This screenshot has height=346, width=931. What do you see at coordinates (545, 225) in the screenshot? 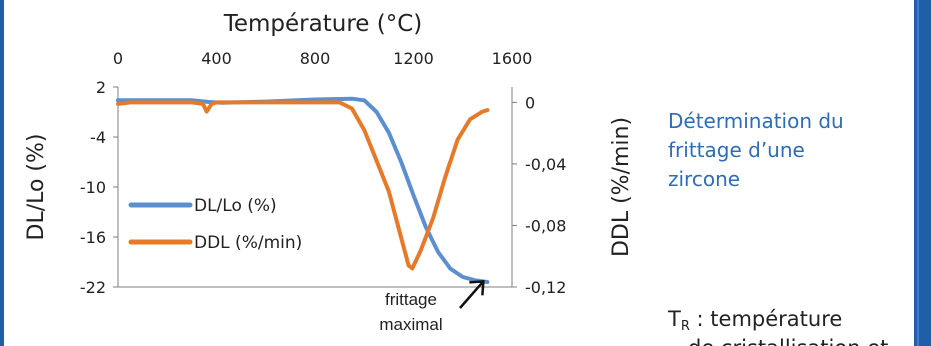
I see `right-tick-label-2: -0,08` at bounding box center [545, 225].